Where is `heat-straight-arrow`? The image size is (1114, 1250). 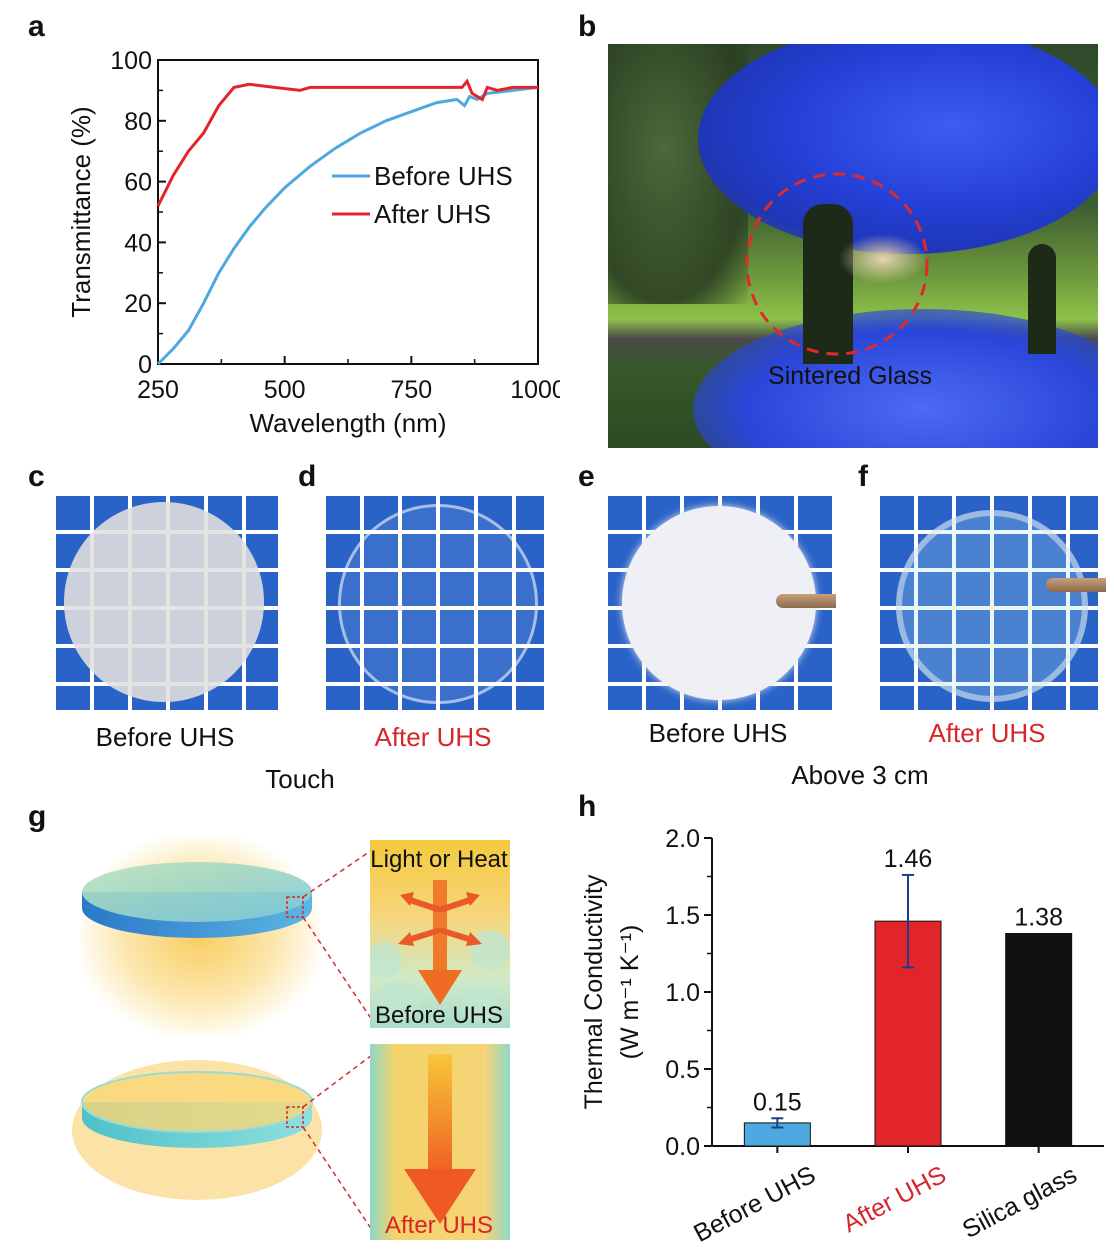 heat-straight-arrow is located at coordinates (440, 1139).